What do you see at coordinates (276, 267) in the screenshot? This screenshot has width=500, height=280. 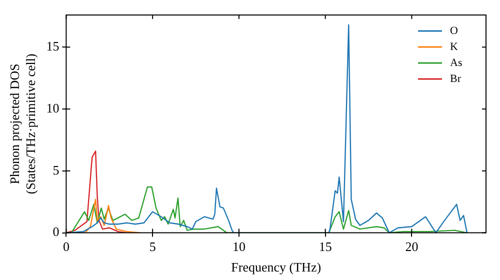 I see `x-axis-title: Frequency (THz)` at bounding box center [276, 267].